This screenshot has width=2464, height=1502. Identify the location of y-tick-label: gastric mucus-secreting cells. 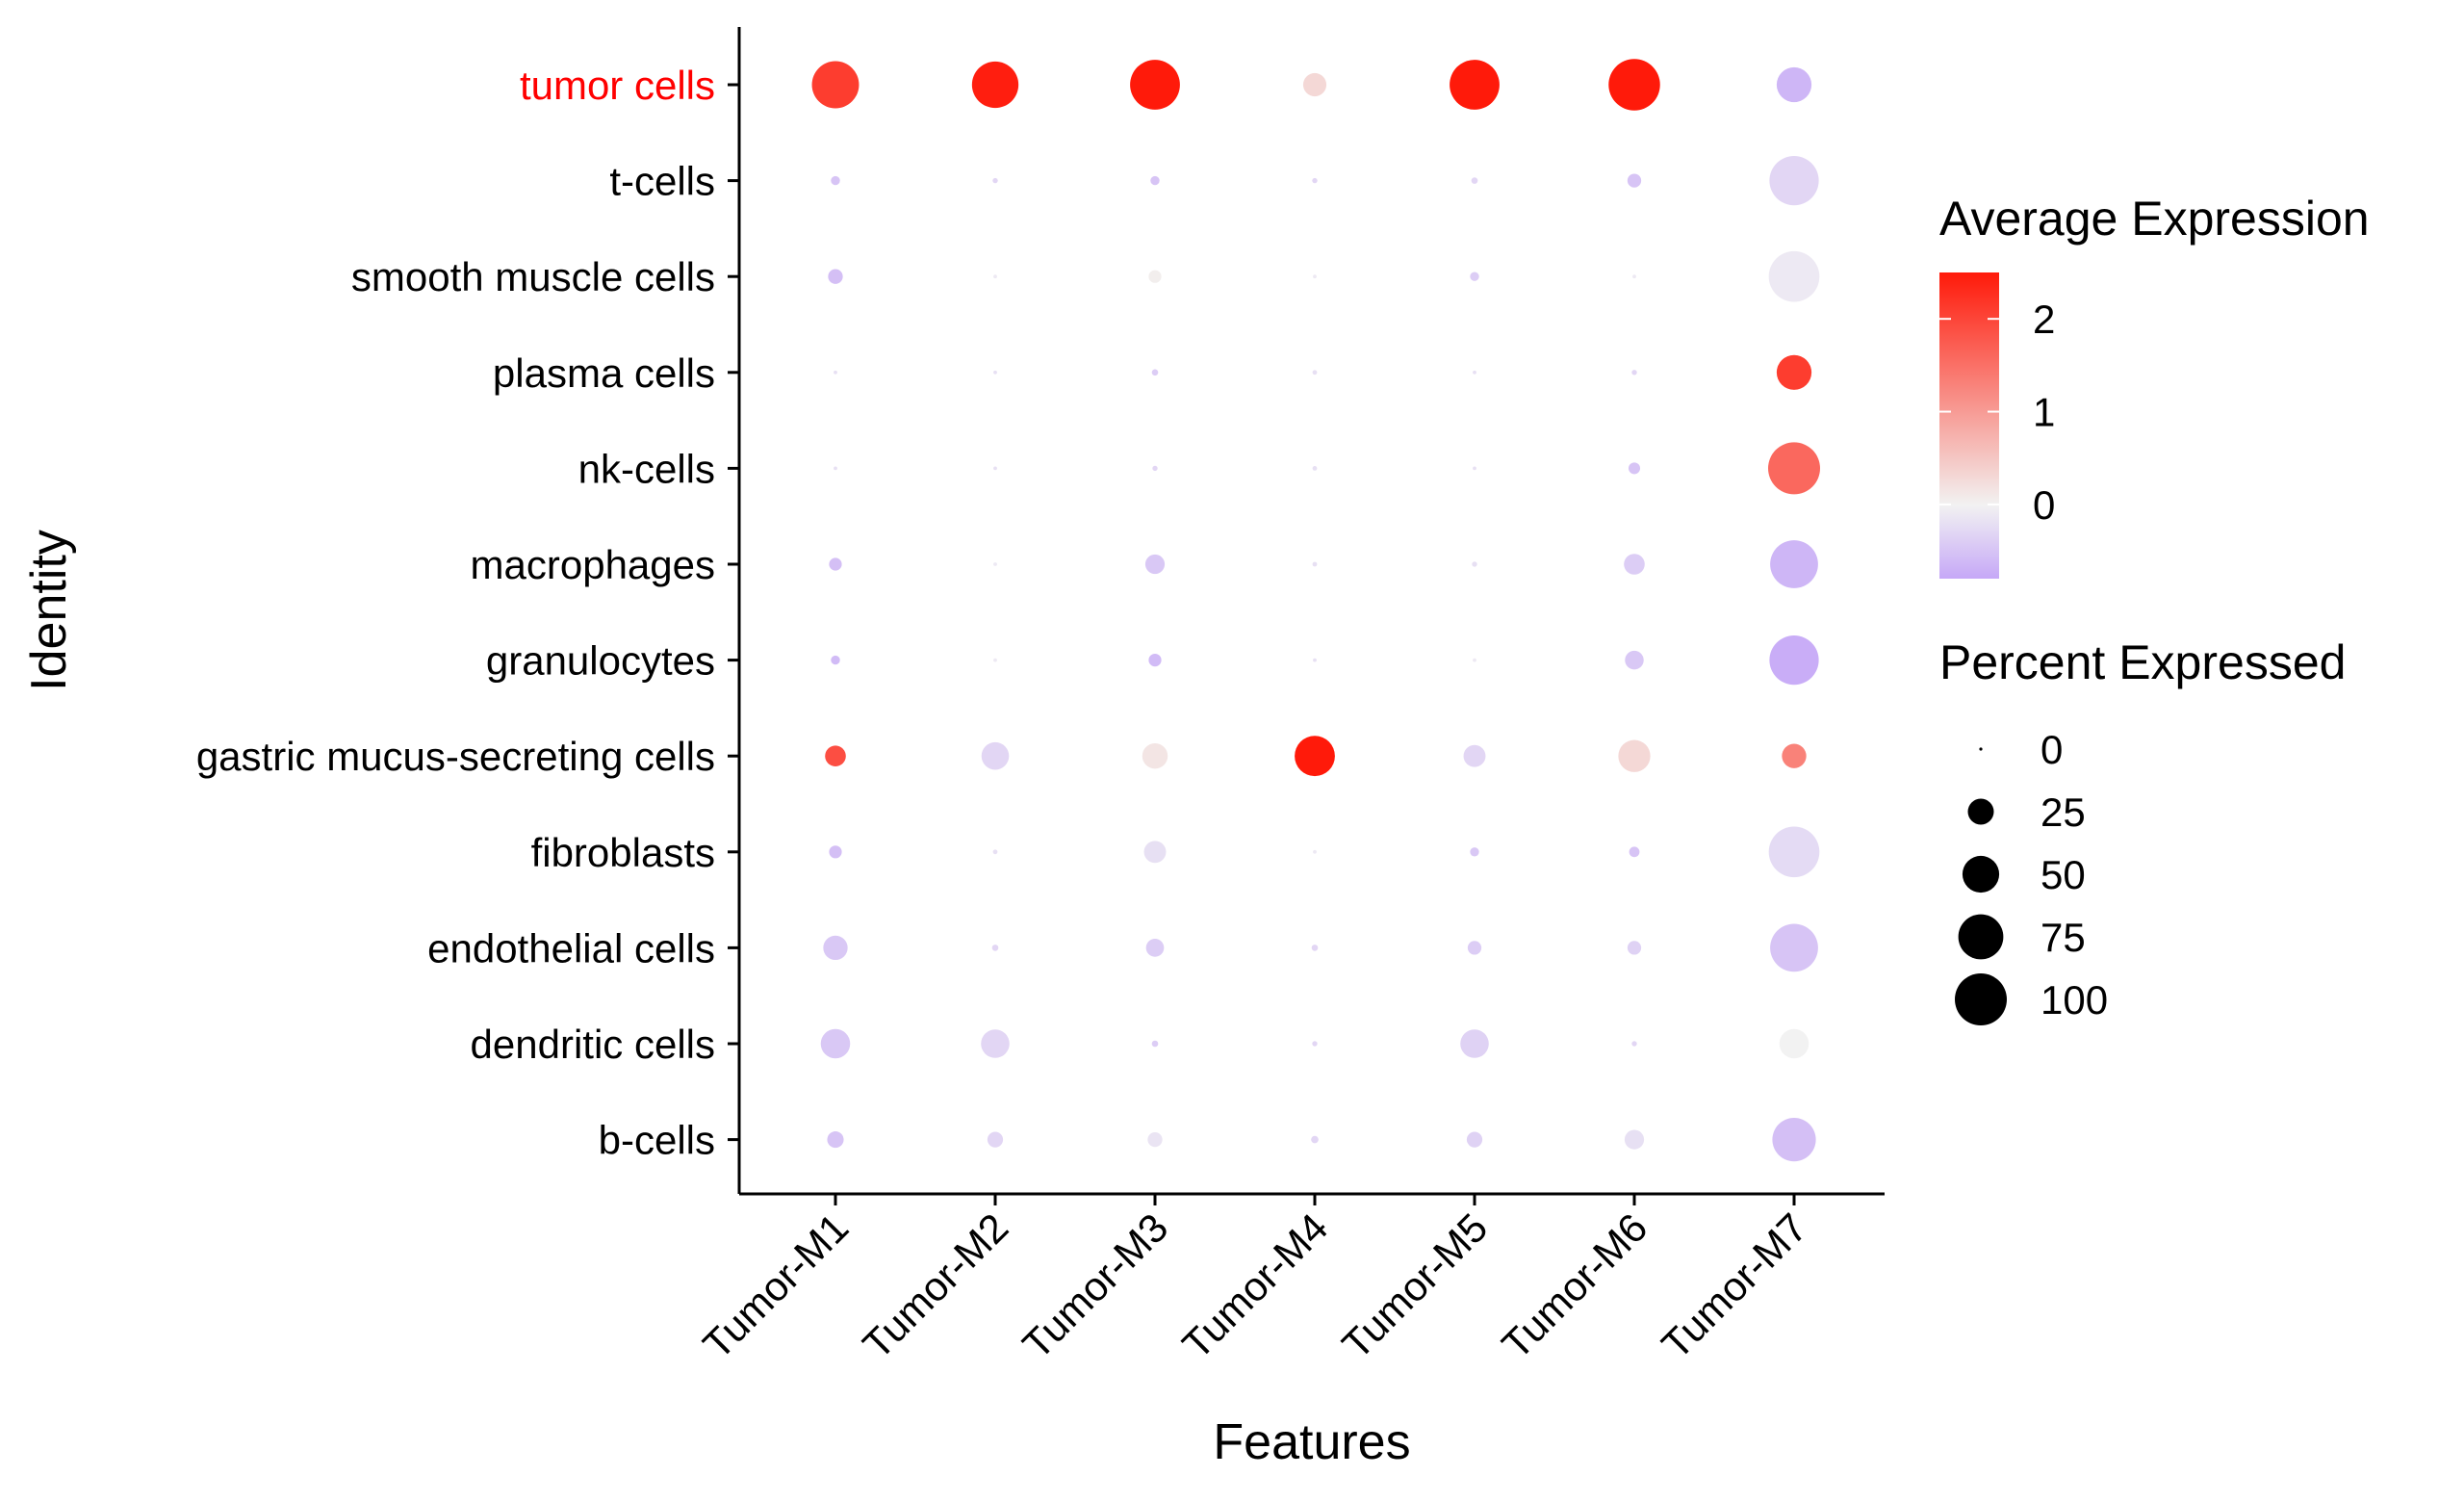
(455, 756).